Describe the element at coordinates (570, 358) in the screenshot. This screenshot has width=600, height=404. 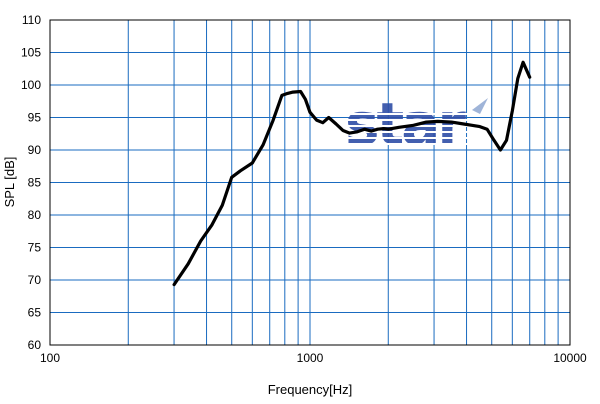
I see `x-tick-label: 10000` at that location.